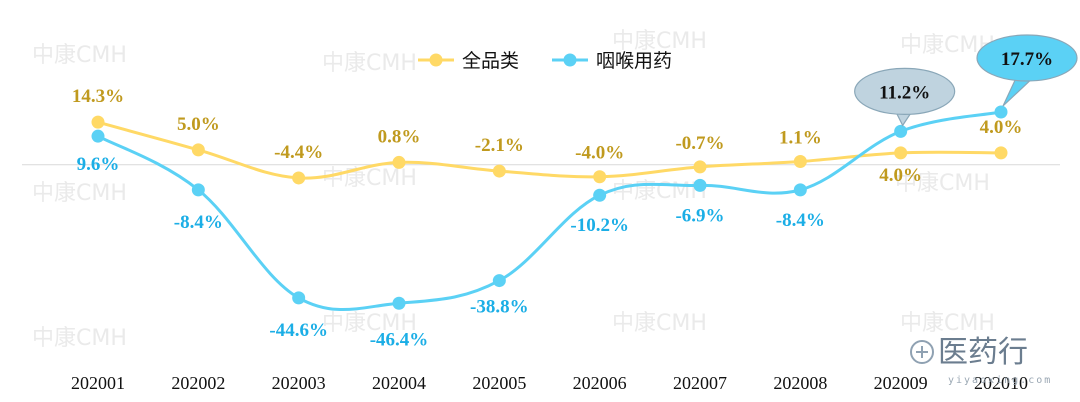  Describe the element at coordinates (545, 61) in the screenshot. I see `legend: 全品类 咽喉用药` at that location.